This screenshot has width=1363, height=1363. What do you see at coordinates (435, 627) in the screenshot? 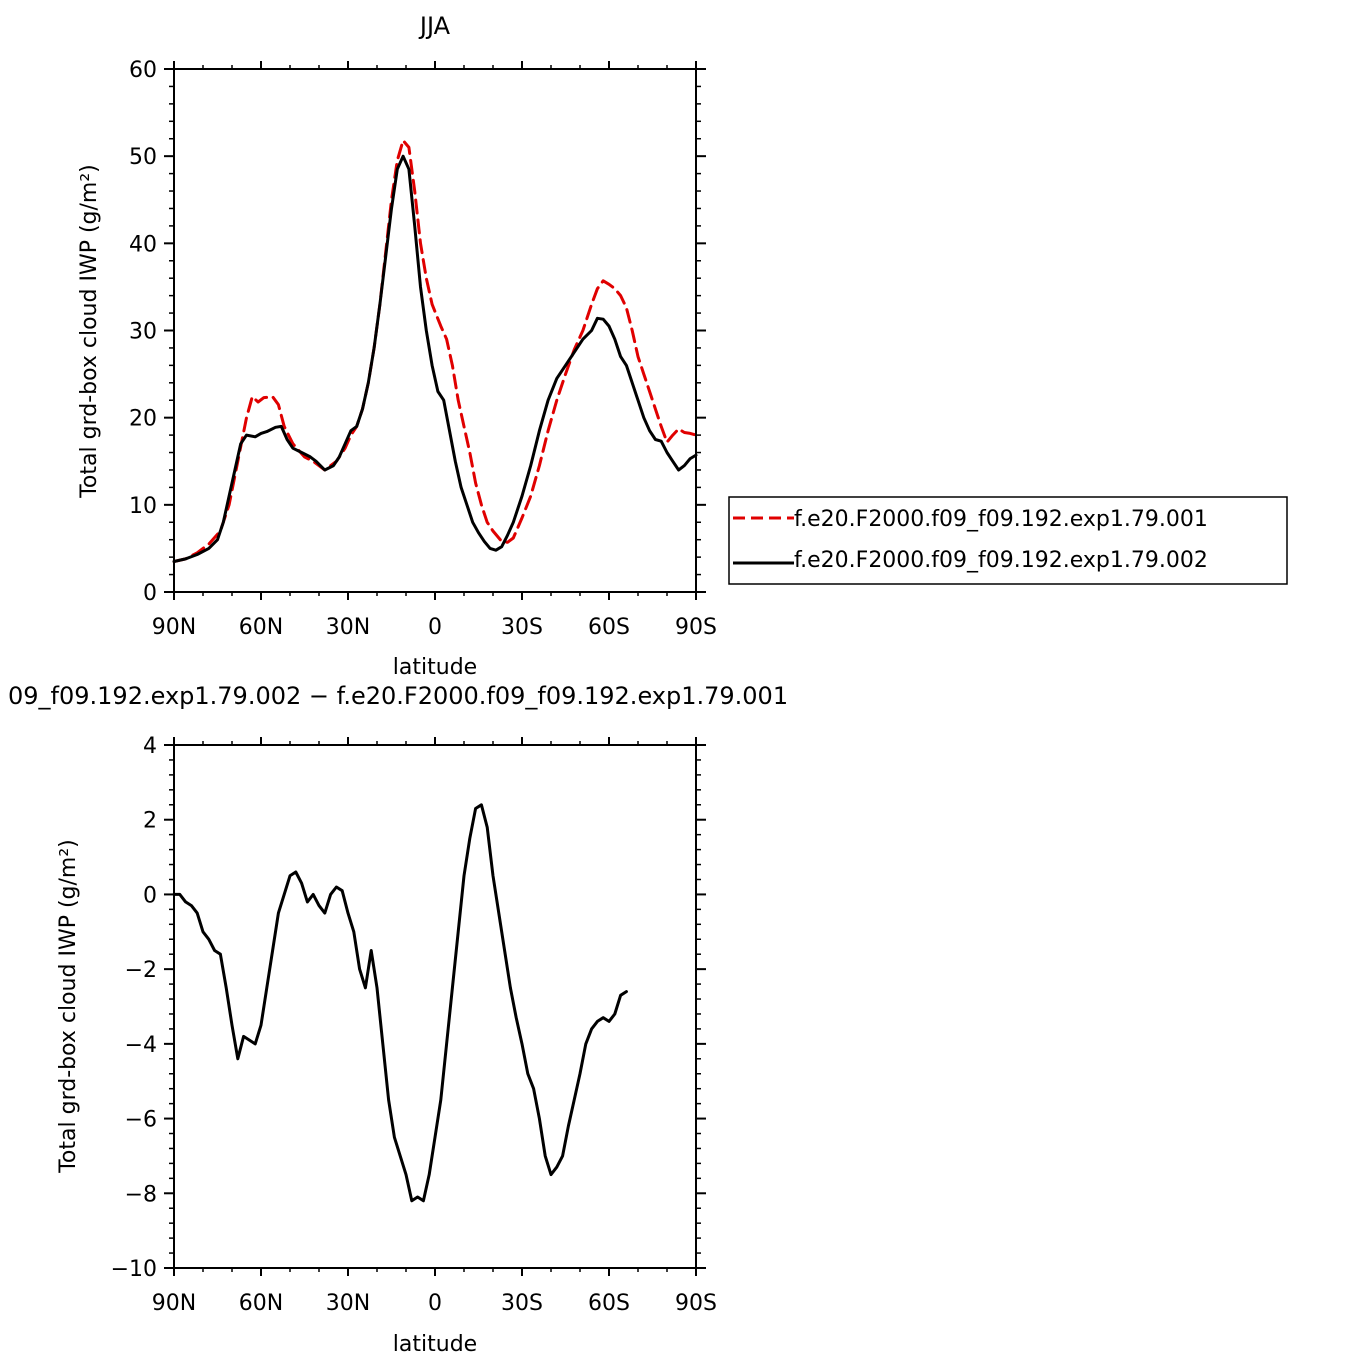
I see `top-x-tick-label: 0` at bounding box center [435, 627].